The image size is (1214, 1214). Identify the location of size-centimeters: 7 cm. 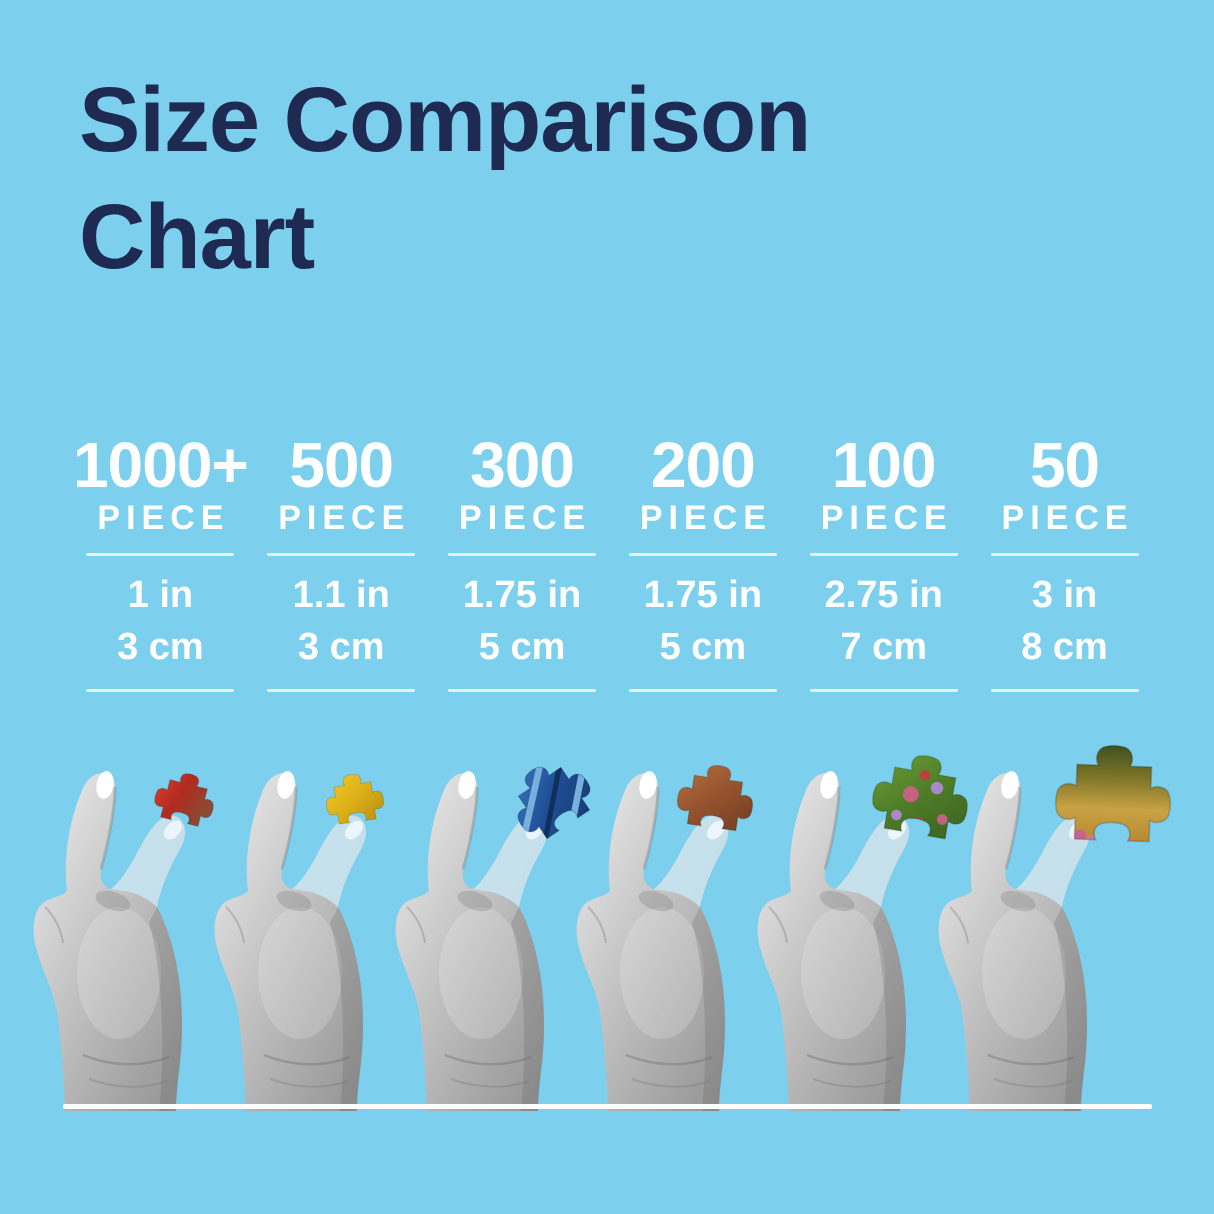
(884, 647).